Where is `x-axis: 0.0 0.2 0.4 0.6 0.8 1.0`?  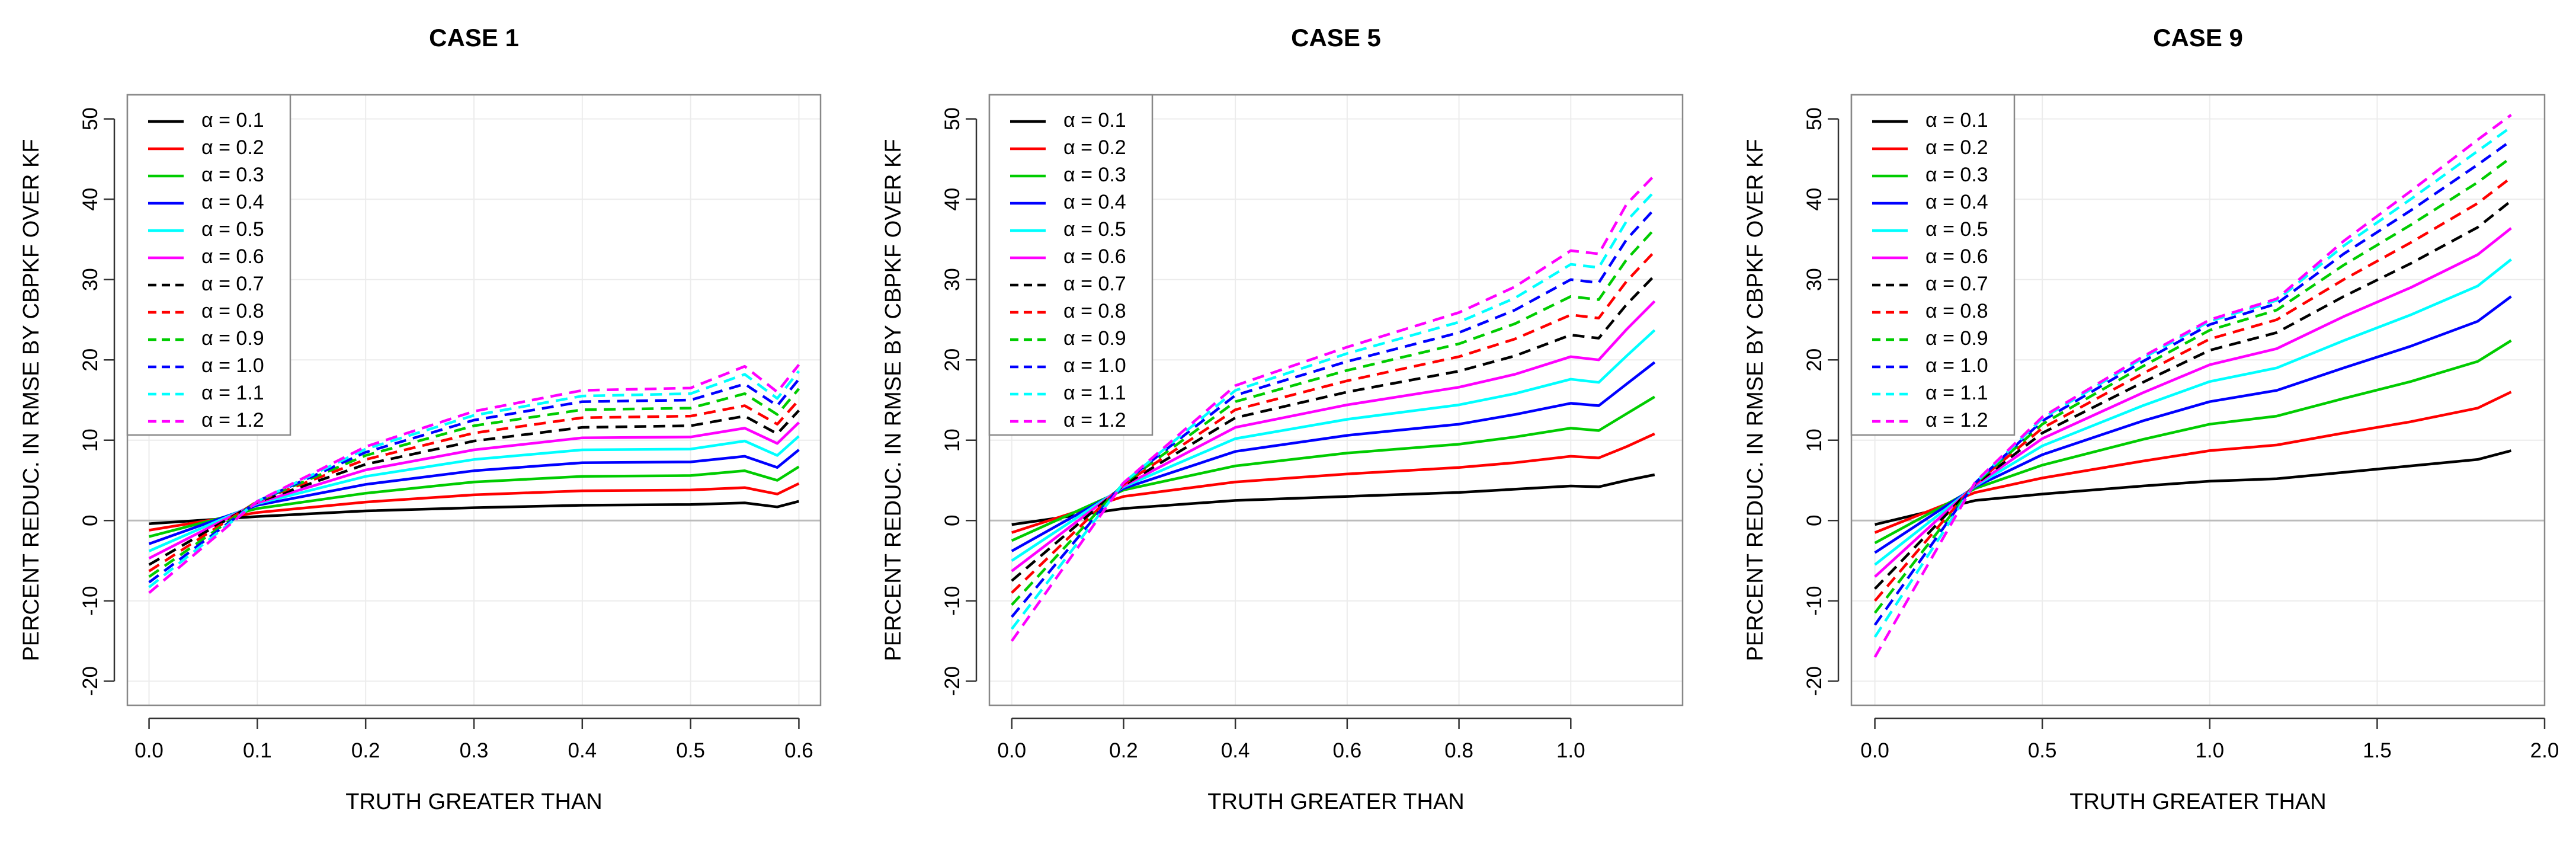 x-axis: 0.0 0.2 0.4 0.6 0.8 1.0 is located at coordinates (1291, 739).